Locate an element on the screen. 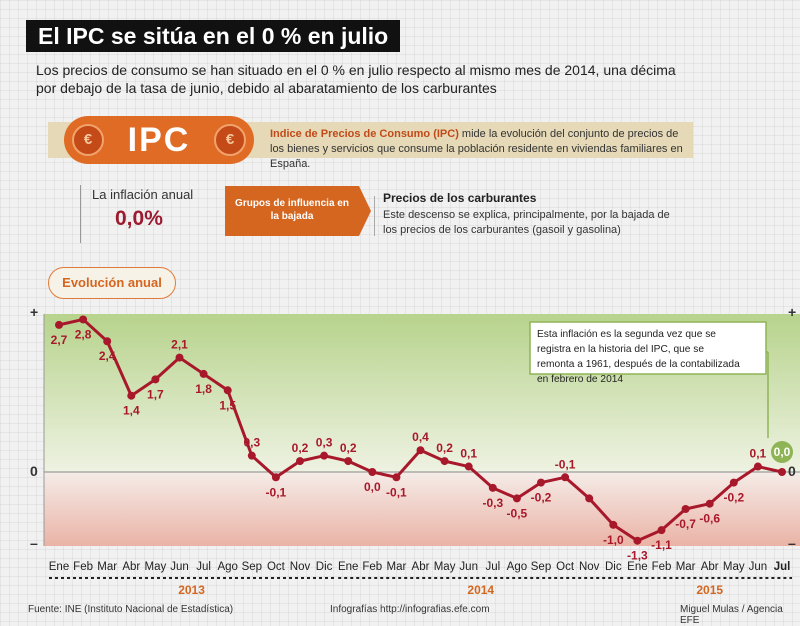 The height and width of the screenshot is (626, 800). data-label: 0,4 is located at coordinates (420, 437).